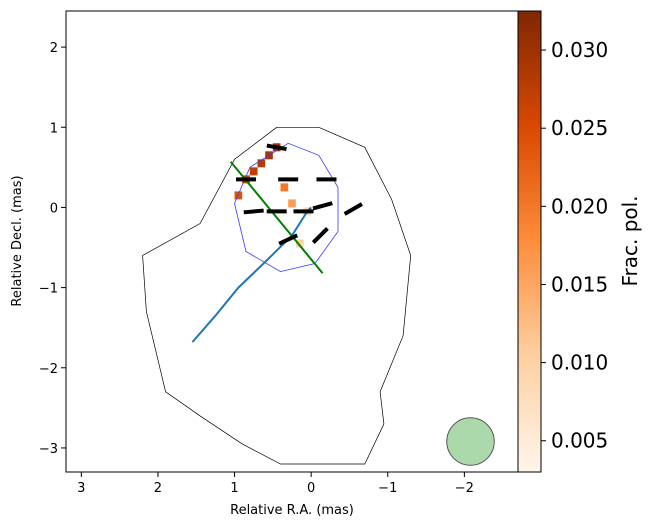  I want to click on y-axis-label: Relative Decl. (mas), so click(17, 240).